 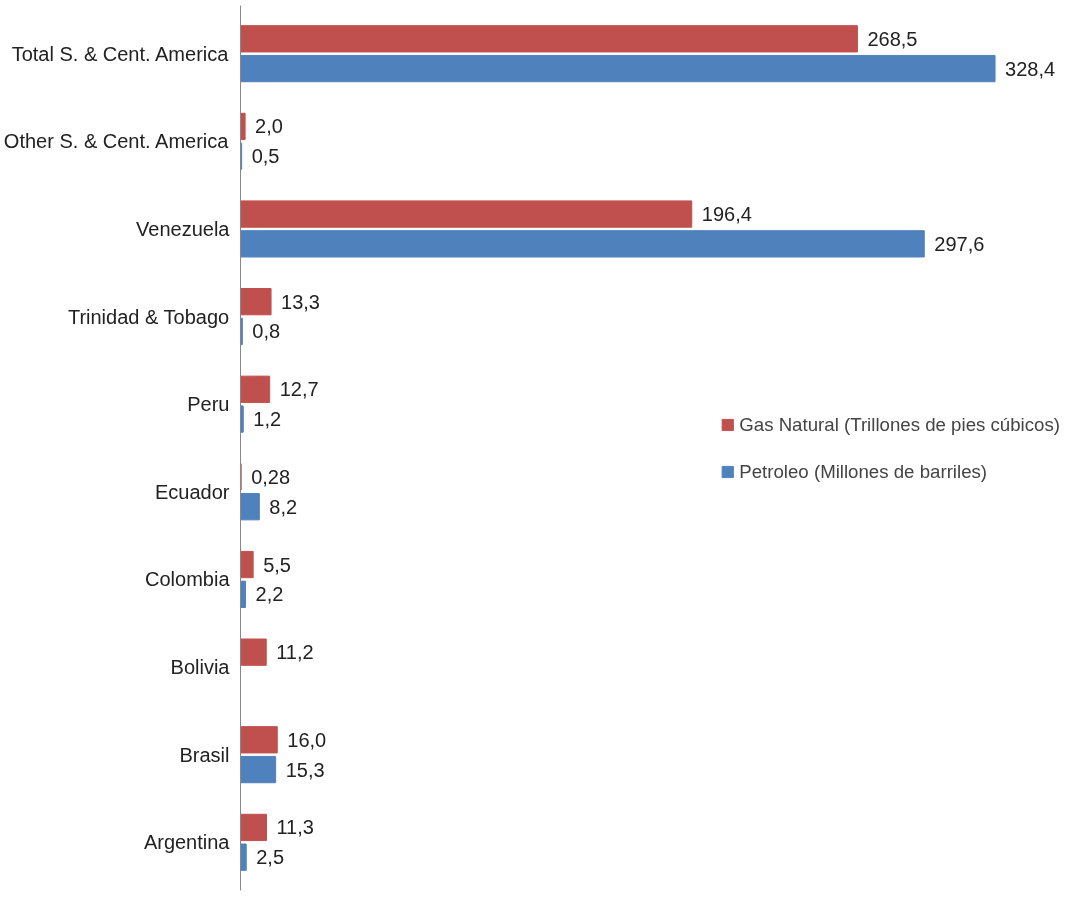 I want to click on y-tick-label: Colombia, so click(x=188, y=579).